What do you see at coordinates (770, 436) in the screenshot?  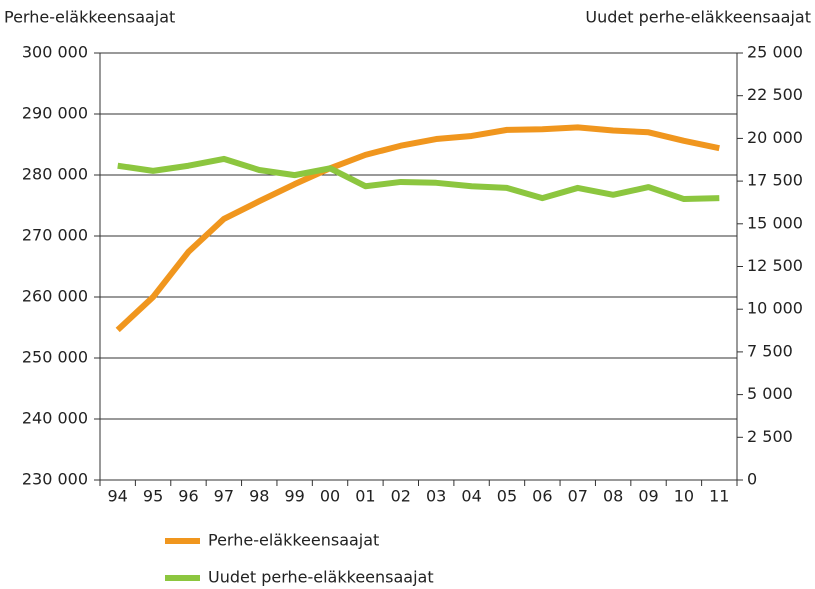 I see `y2-tick-label: 2 500` at bounding box center [770, 436].